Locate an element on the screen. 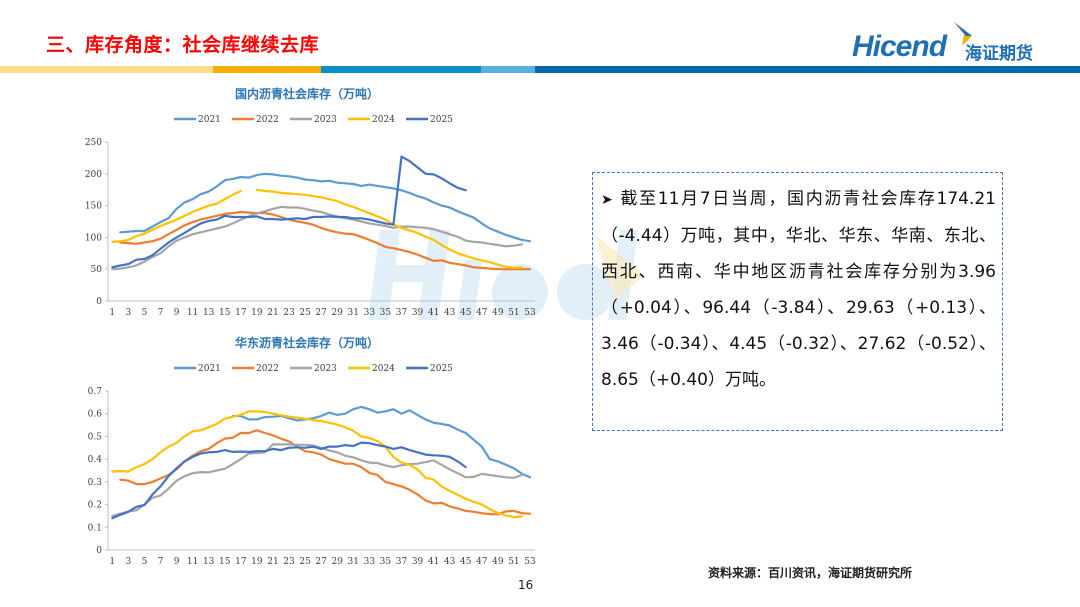 This screenshot has height=607, width=1080. watermark-arrow is located at coordinates (620, 267).